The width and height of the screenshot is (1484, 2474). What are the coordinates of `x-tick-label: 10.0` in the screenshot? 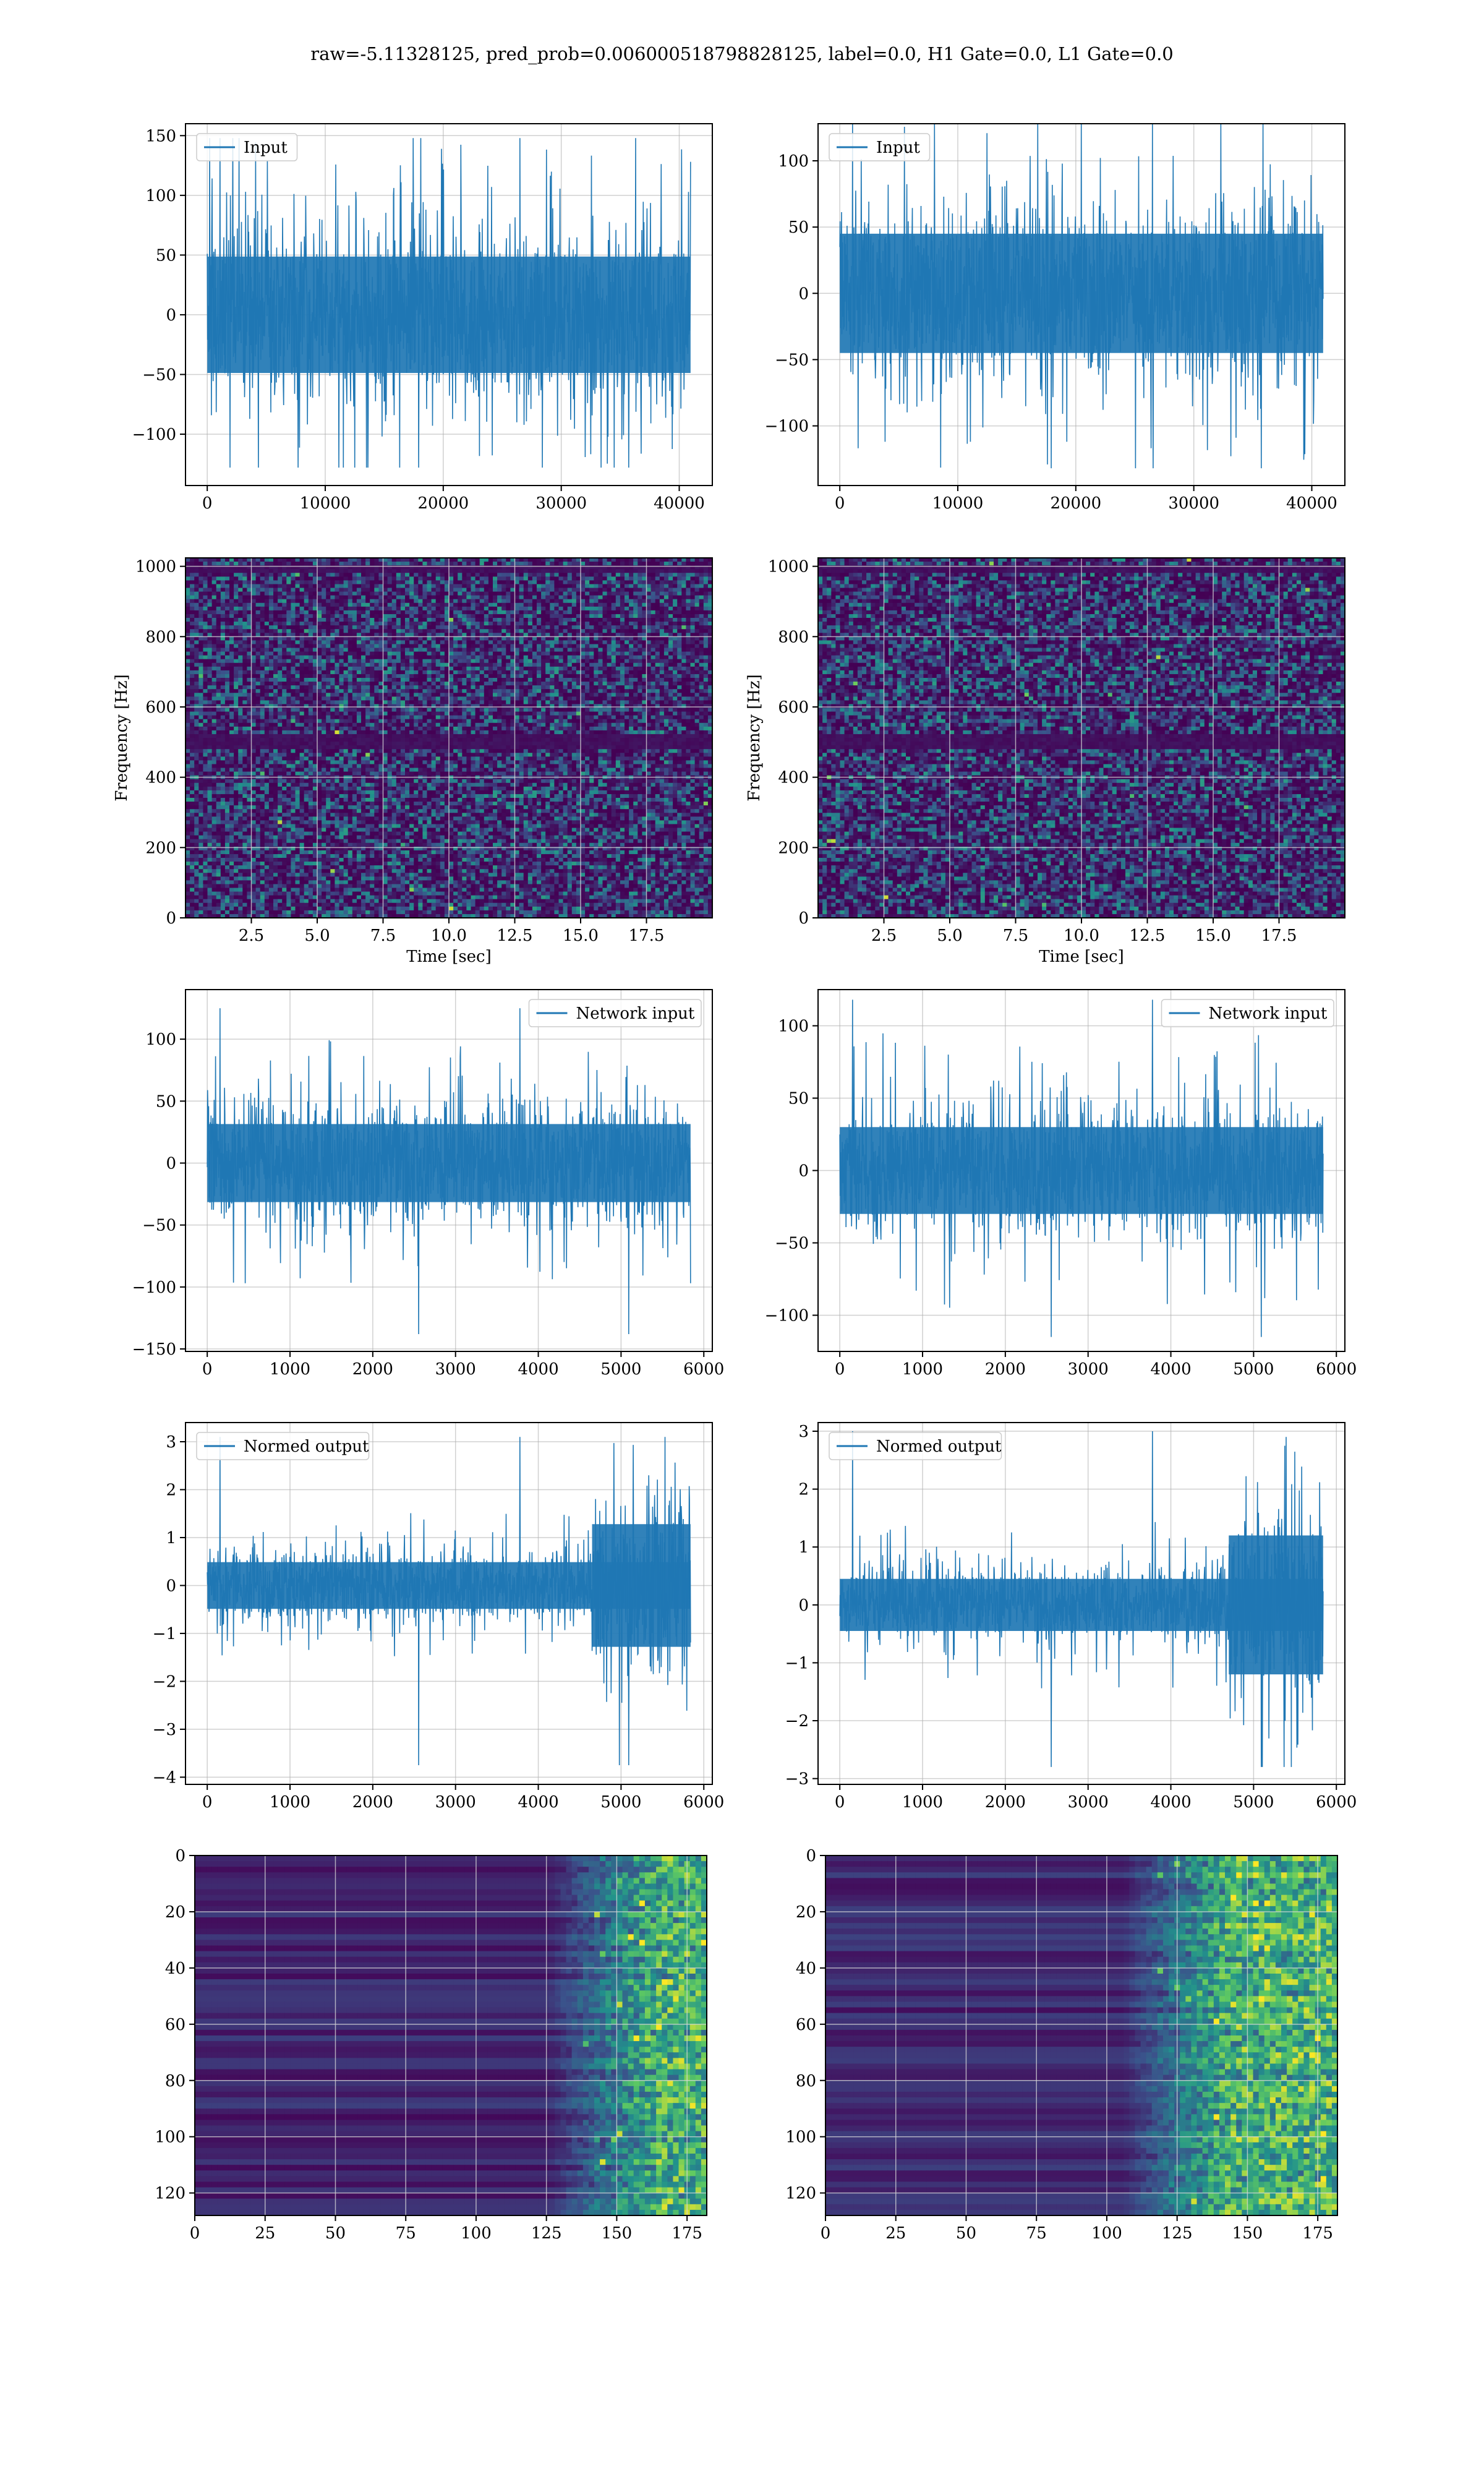 It's located at (1081, 936).